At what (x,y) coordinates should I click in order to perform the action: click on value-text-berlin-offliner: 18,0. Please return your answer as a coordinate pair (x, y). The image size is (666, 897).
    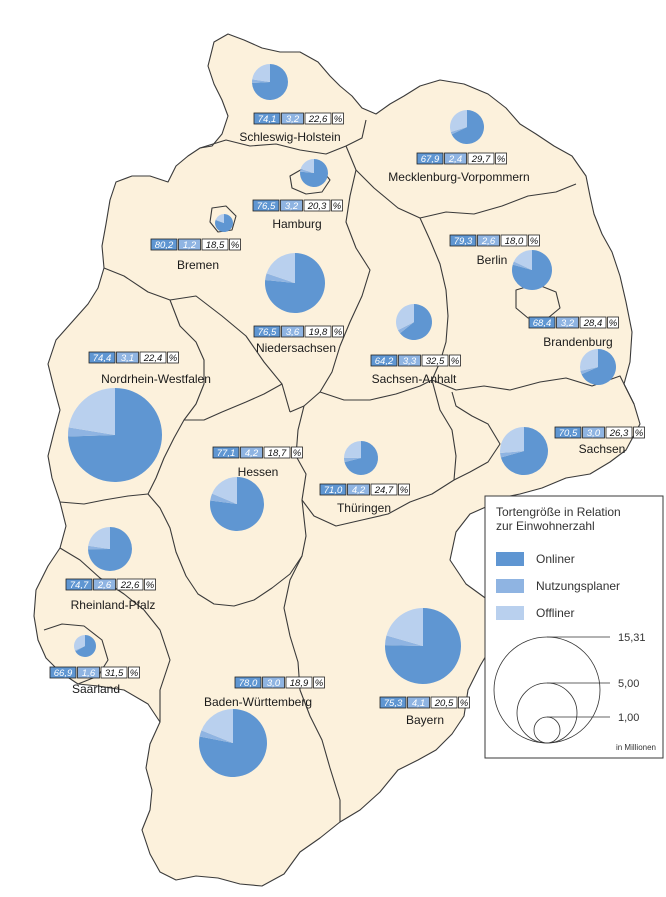
    Looking at the image, I should click on (514, 241).